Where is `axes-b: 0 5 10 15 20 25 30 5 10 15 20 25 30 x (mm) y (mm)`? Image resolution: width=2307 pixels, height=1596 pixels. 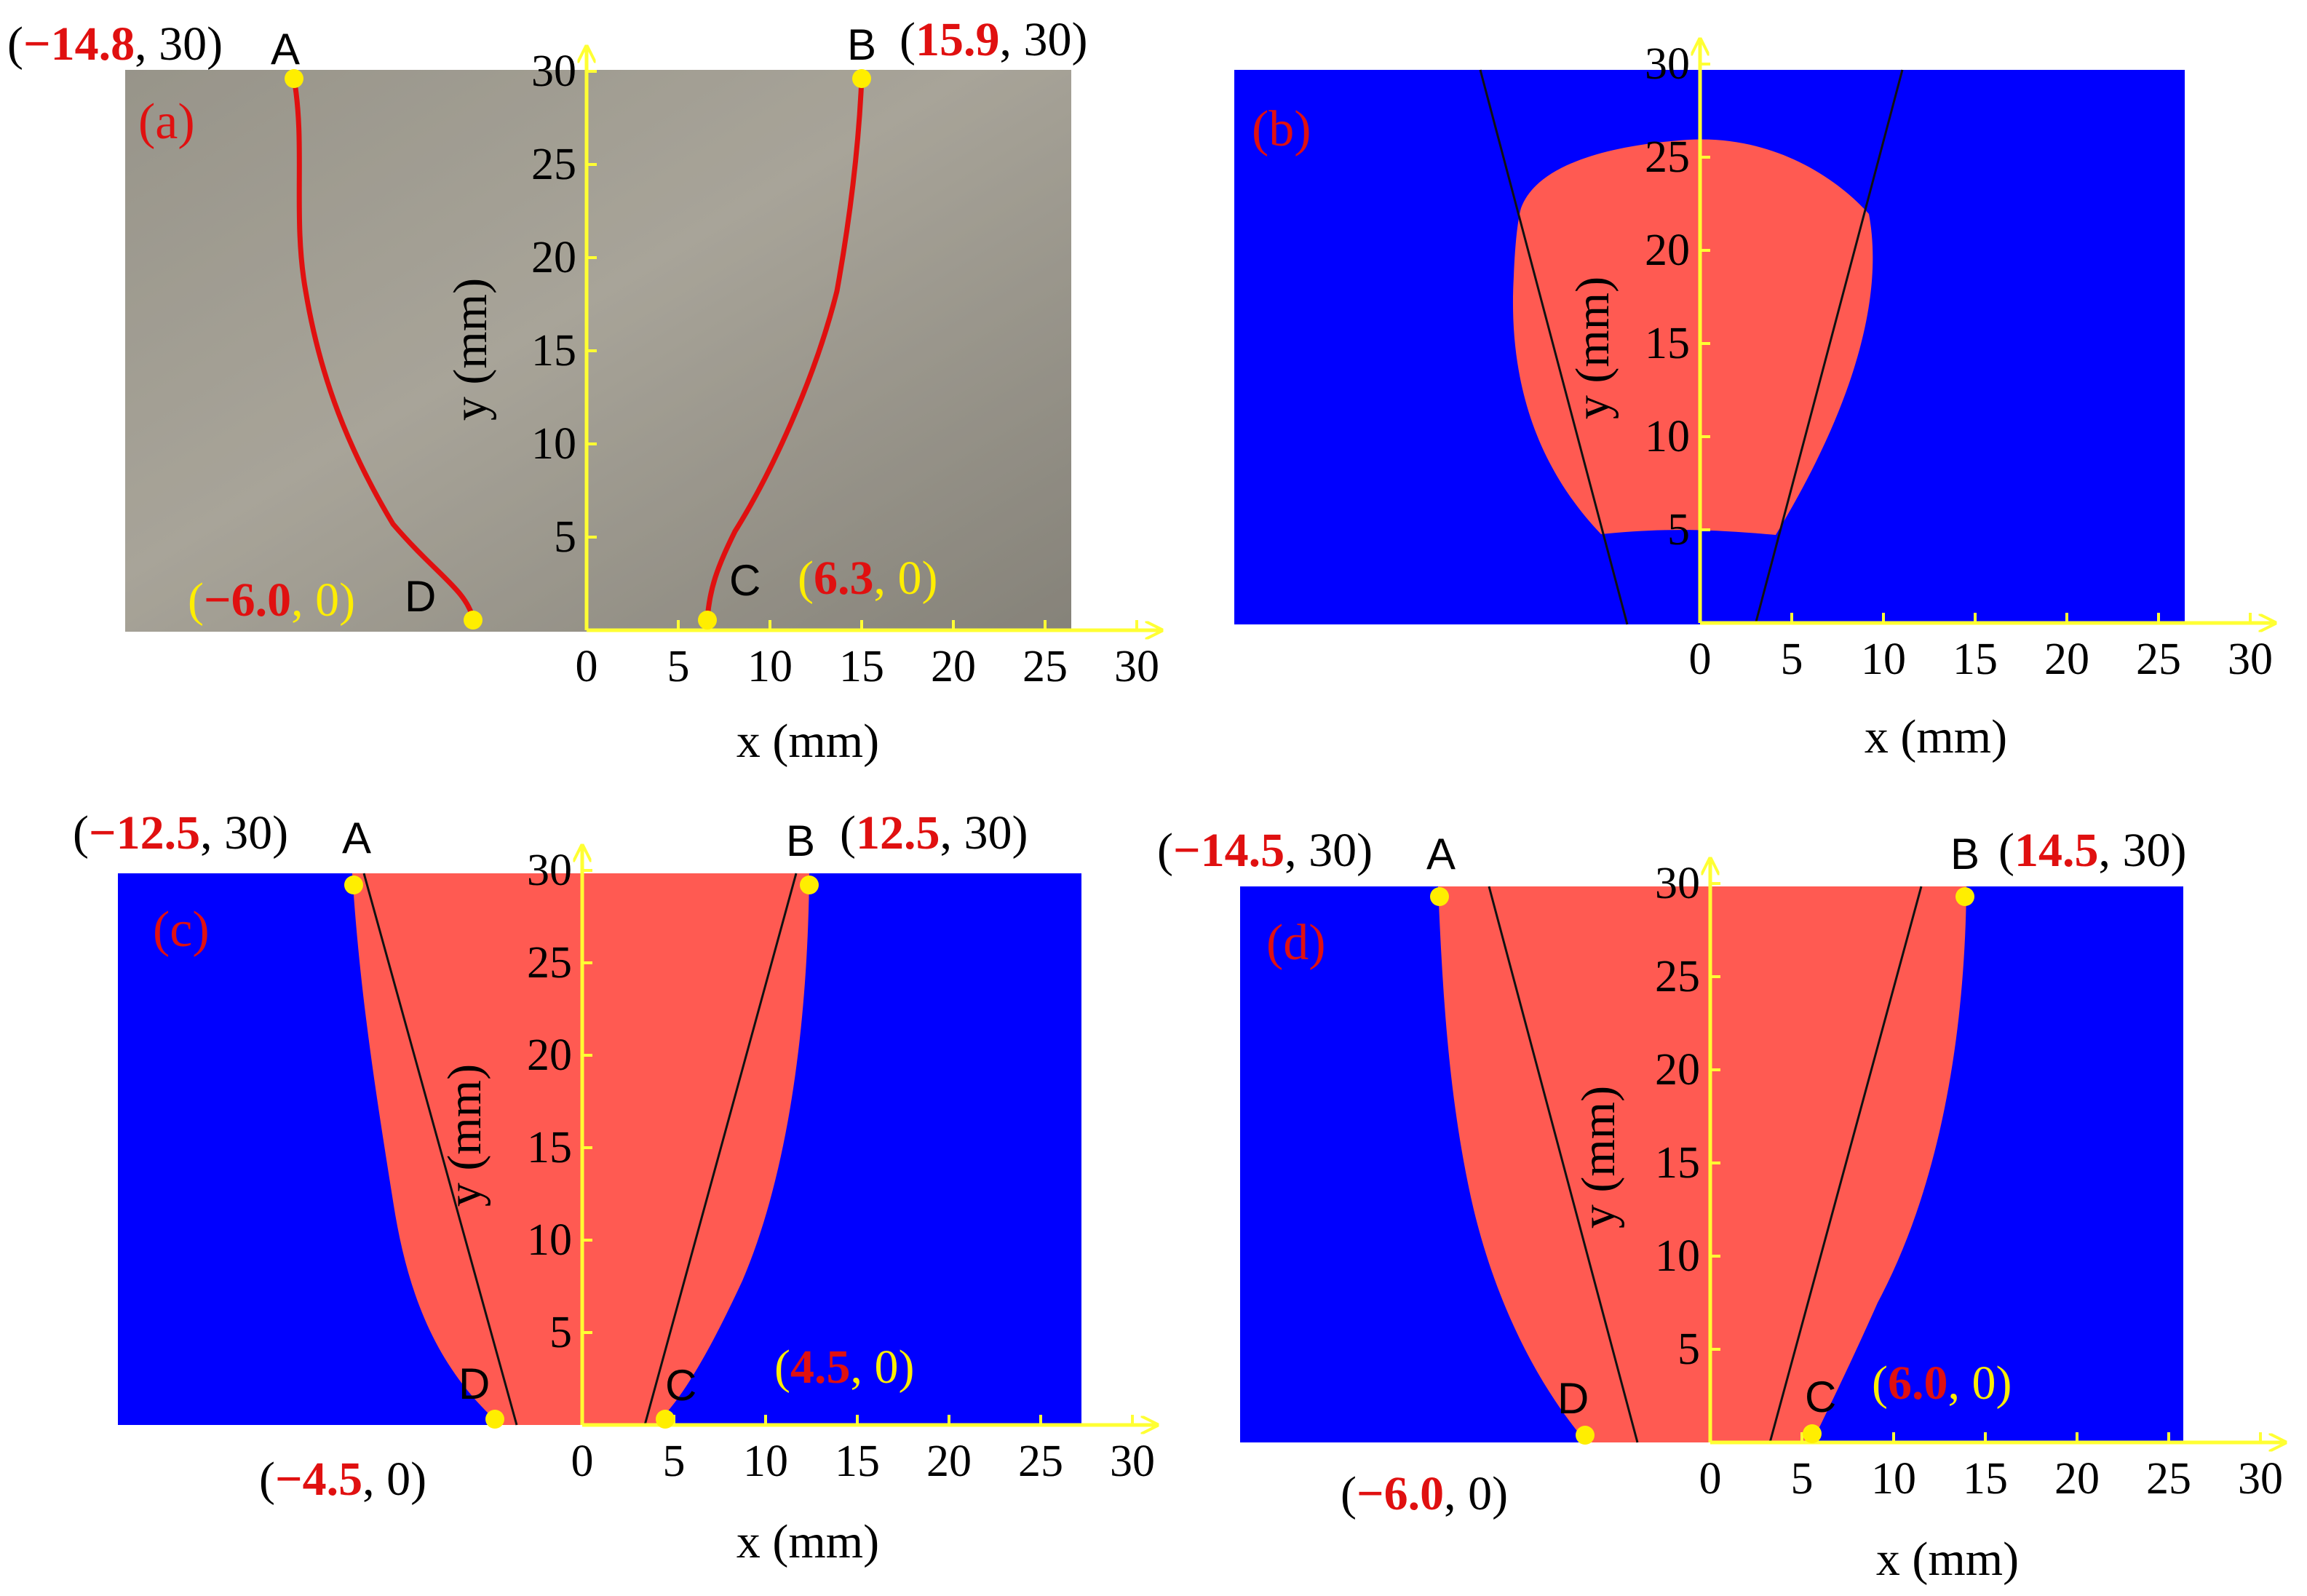 axes-b: 0 5 10 15 20 25 30 5 10 15 20 25 30 x (mm) y (mm) is located at coordinates (1920, 401).